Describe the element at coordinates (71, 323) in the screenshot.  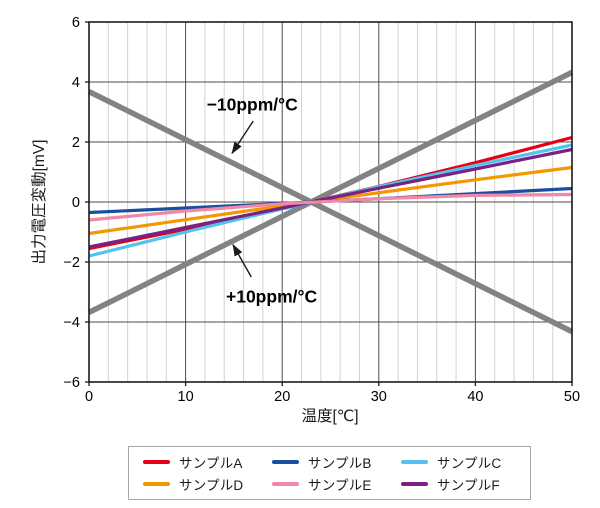
I see `y-tick-label: −4` at that location.